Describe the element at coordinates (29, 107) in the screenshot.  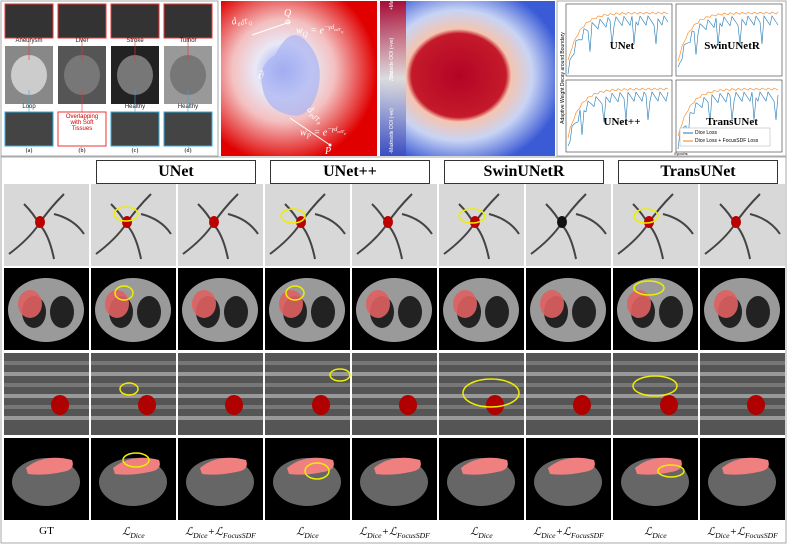
I see `bottom-label: Loop` at that location.